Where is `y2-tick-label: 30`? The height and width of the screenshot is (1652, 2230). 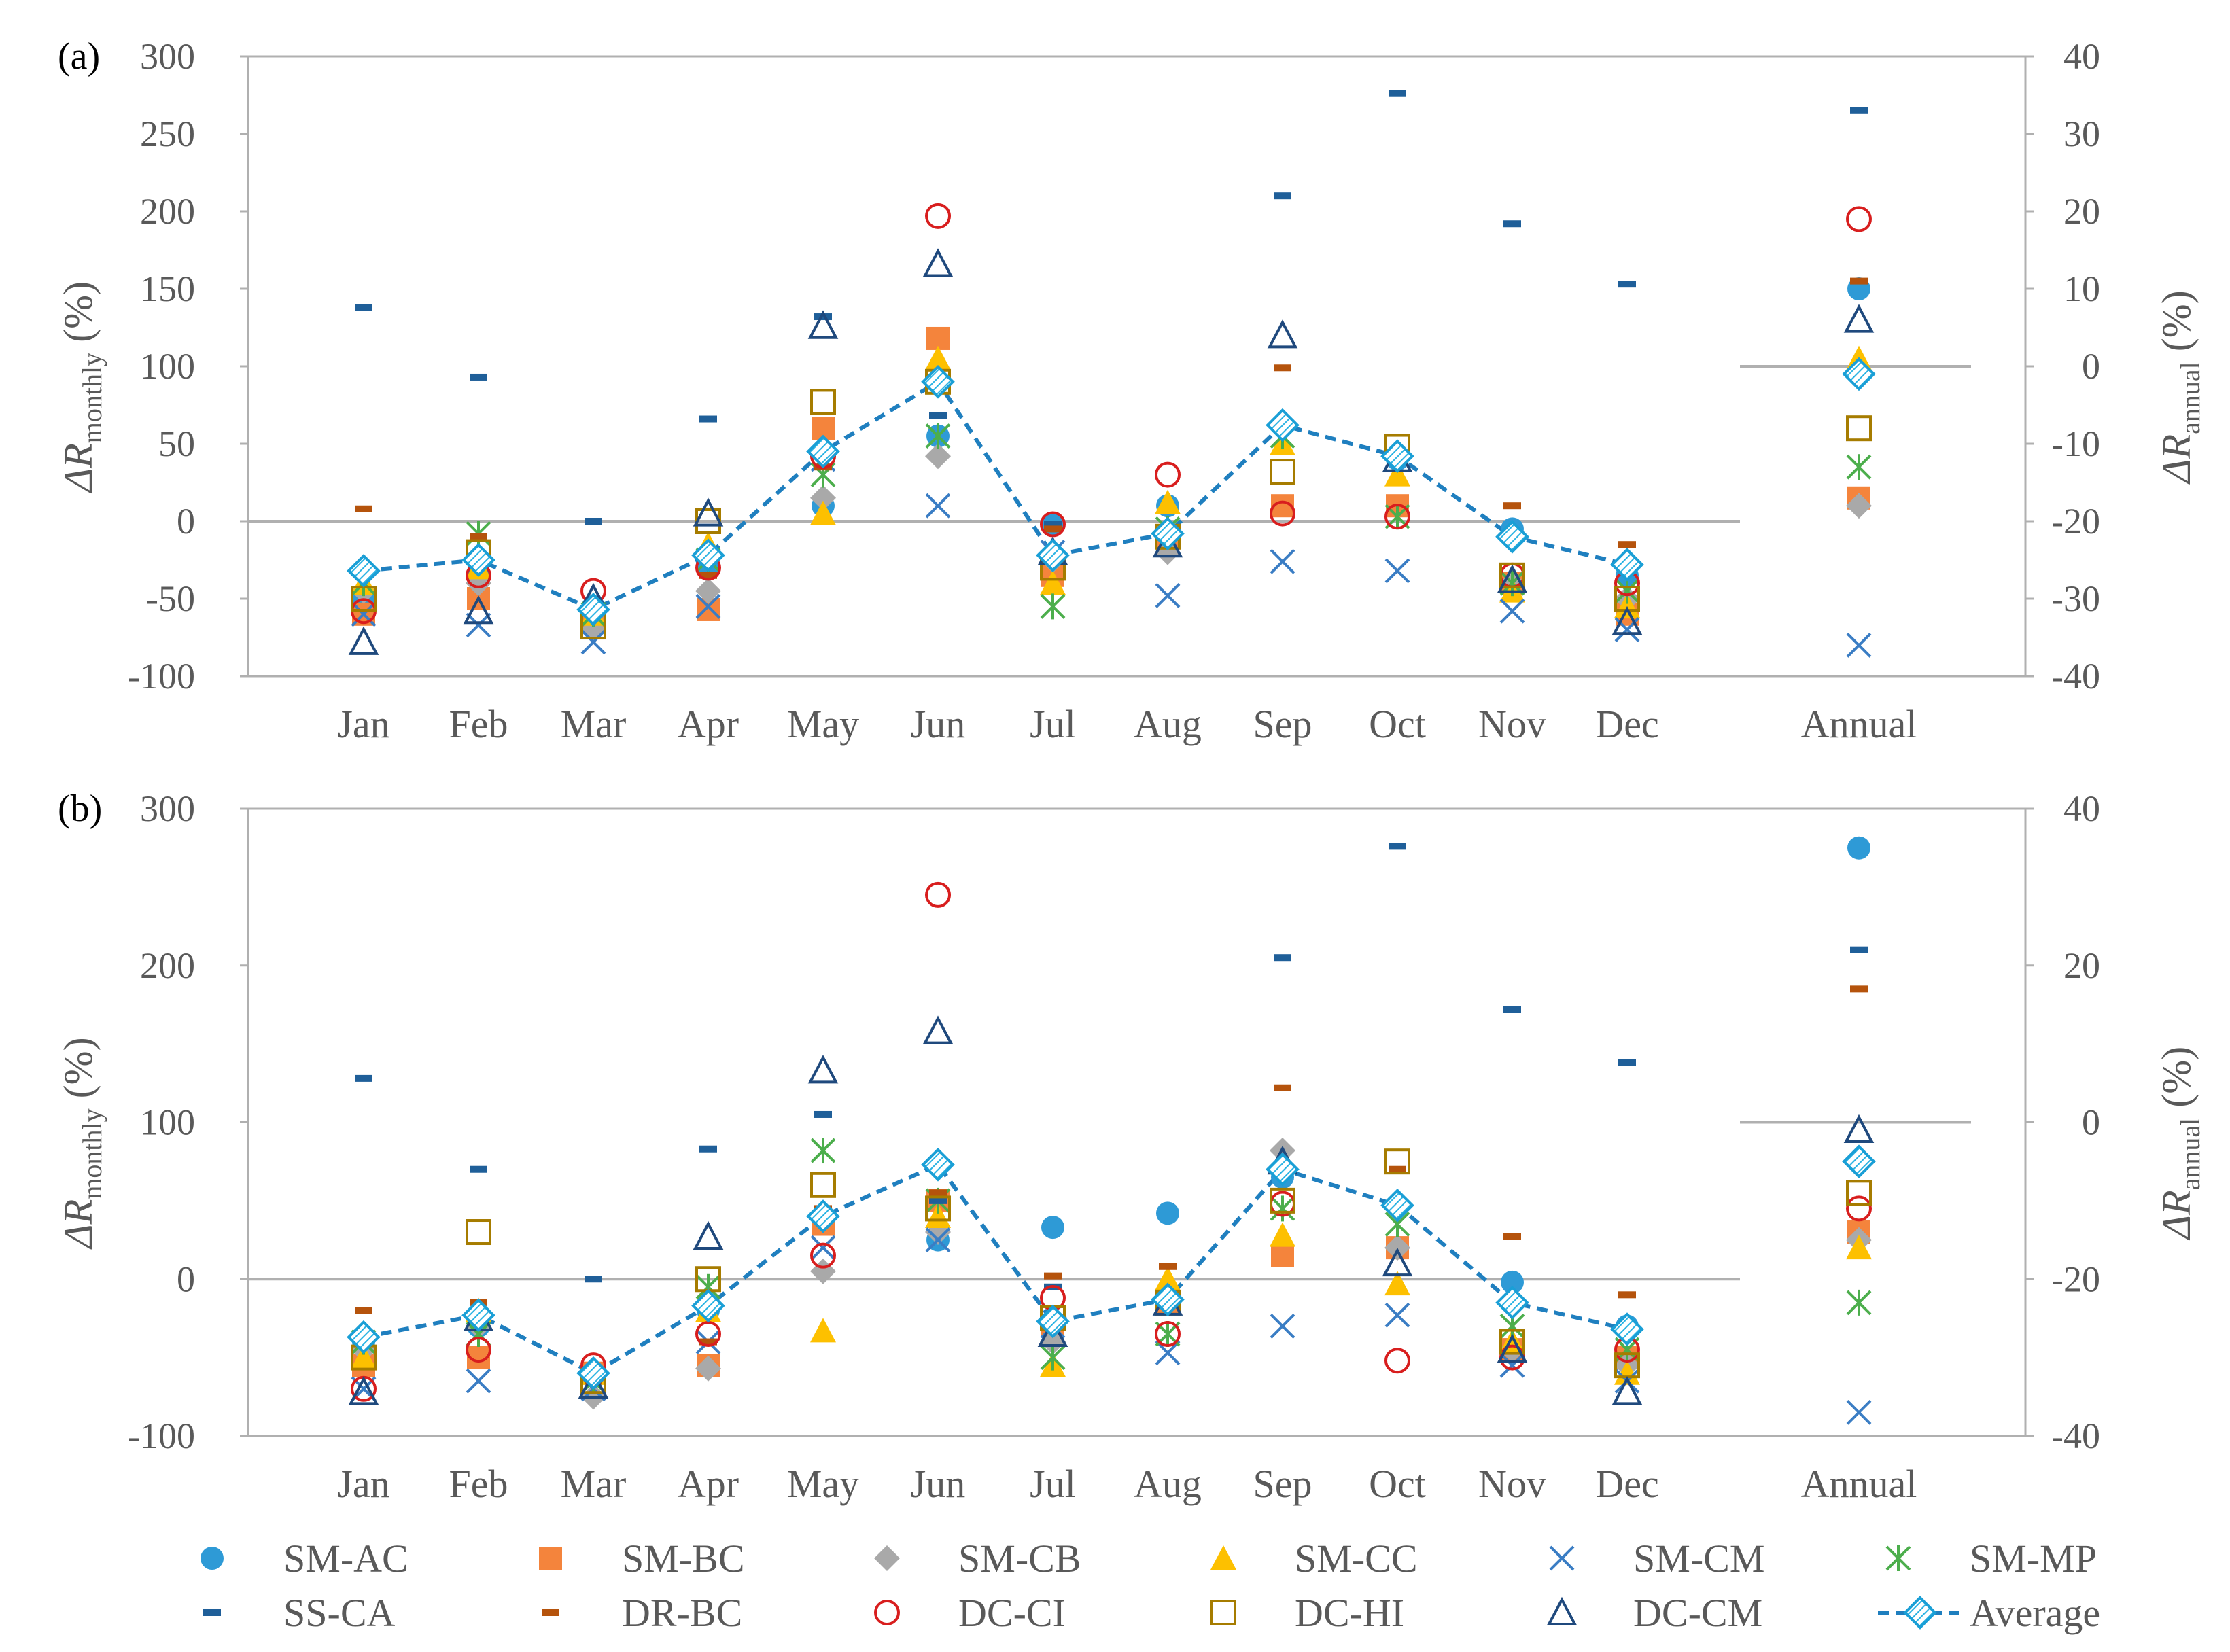 y2-tick-label: 30 is located at coordinates (2081, 133).